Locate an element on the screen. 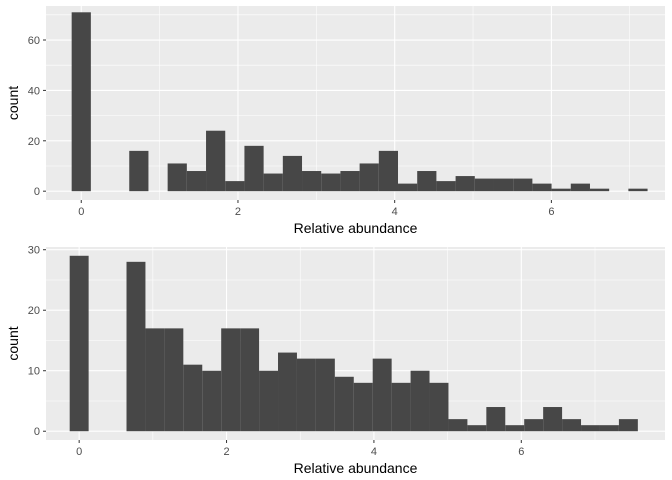 This screenshot has height=480, width=672. y-tick-label: 30 is located at coordinates (34, 251).